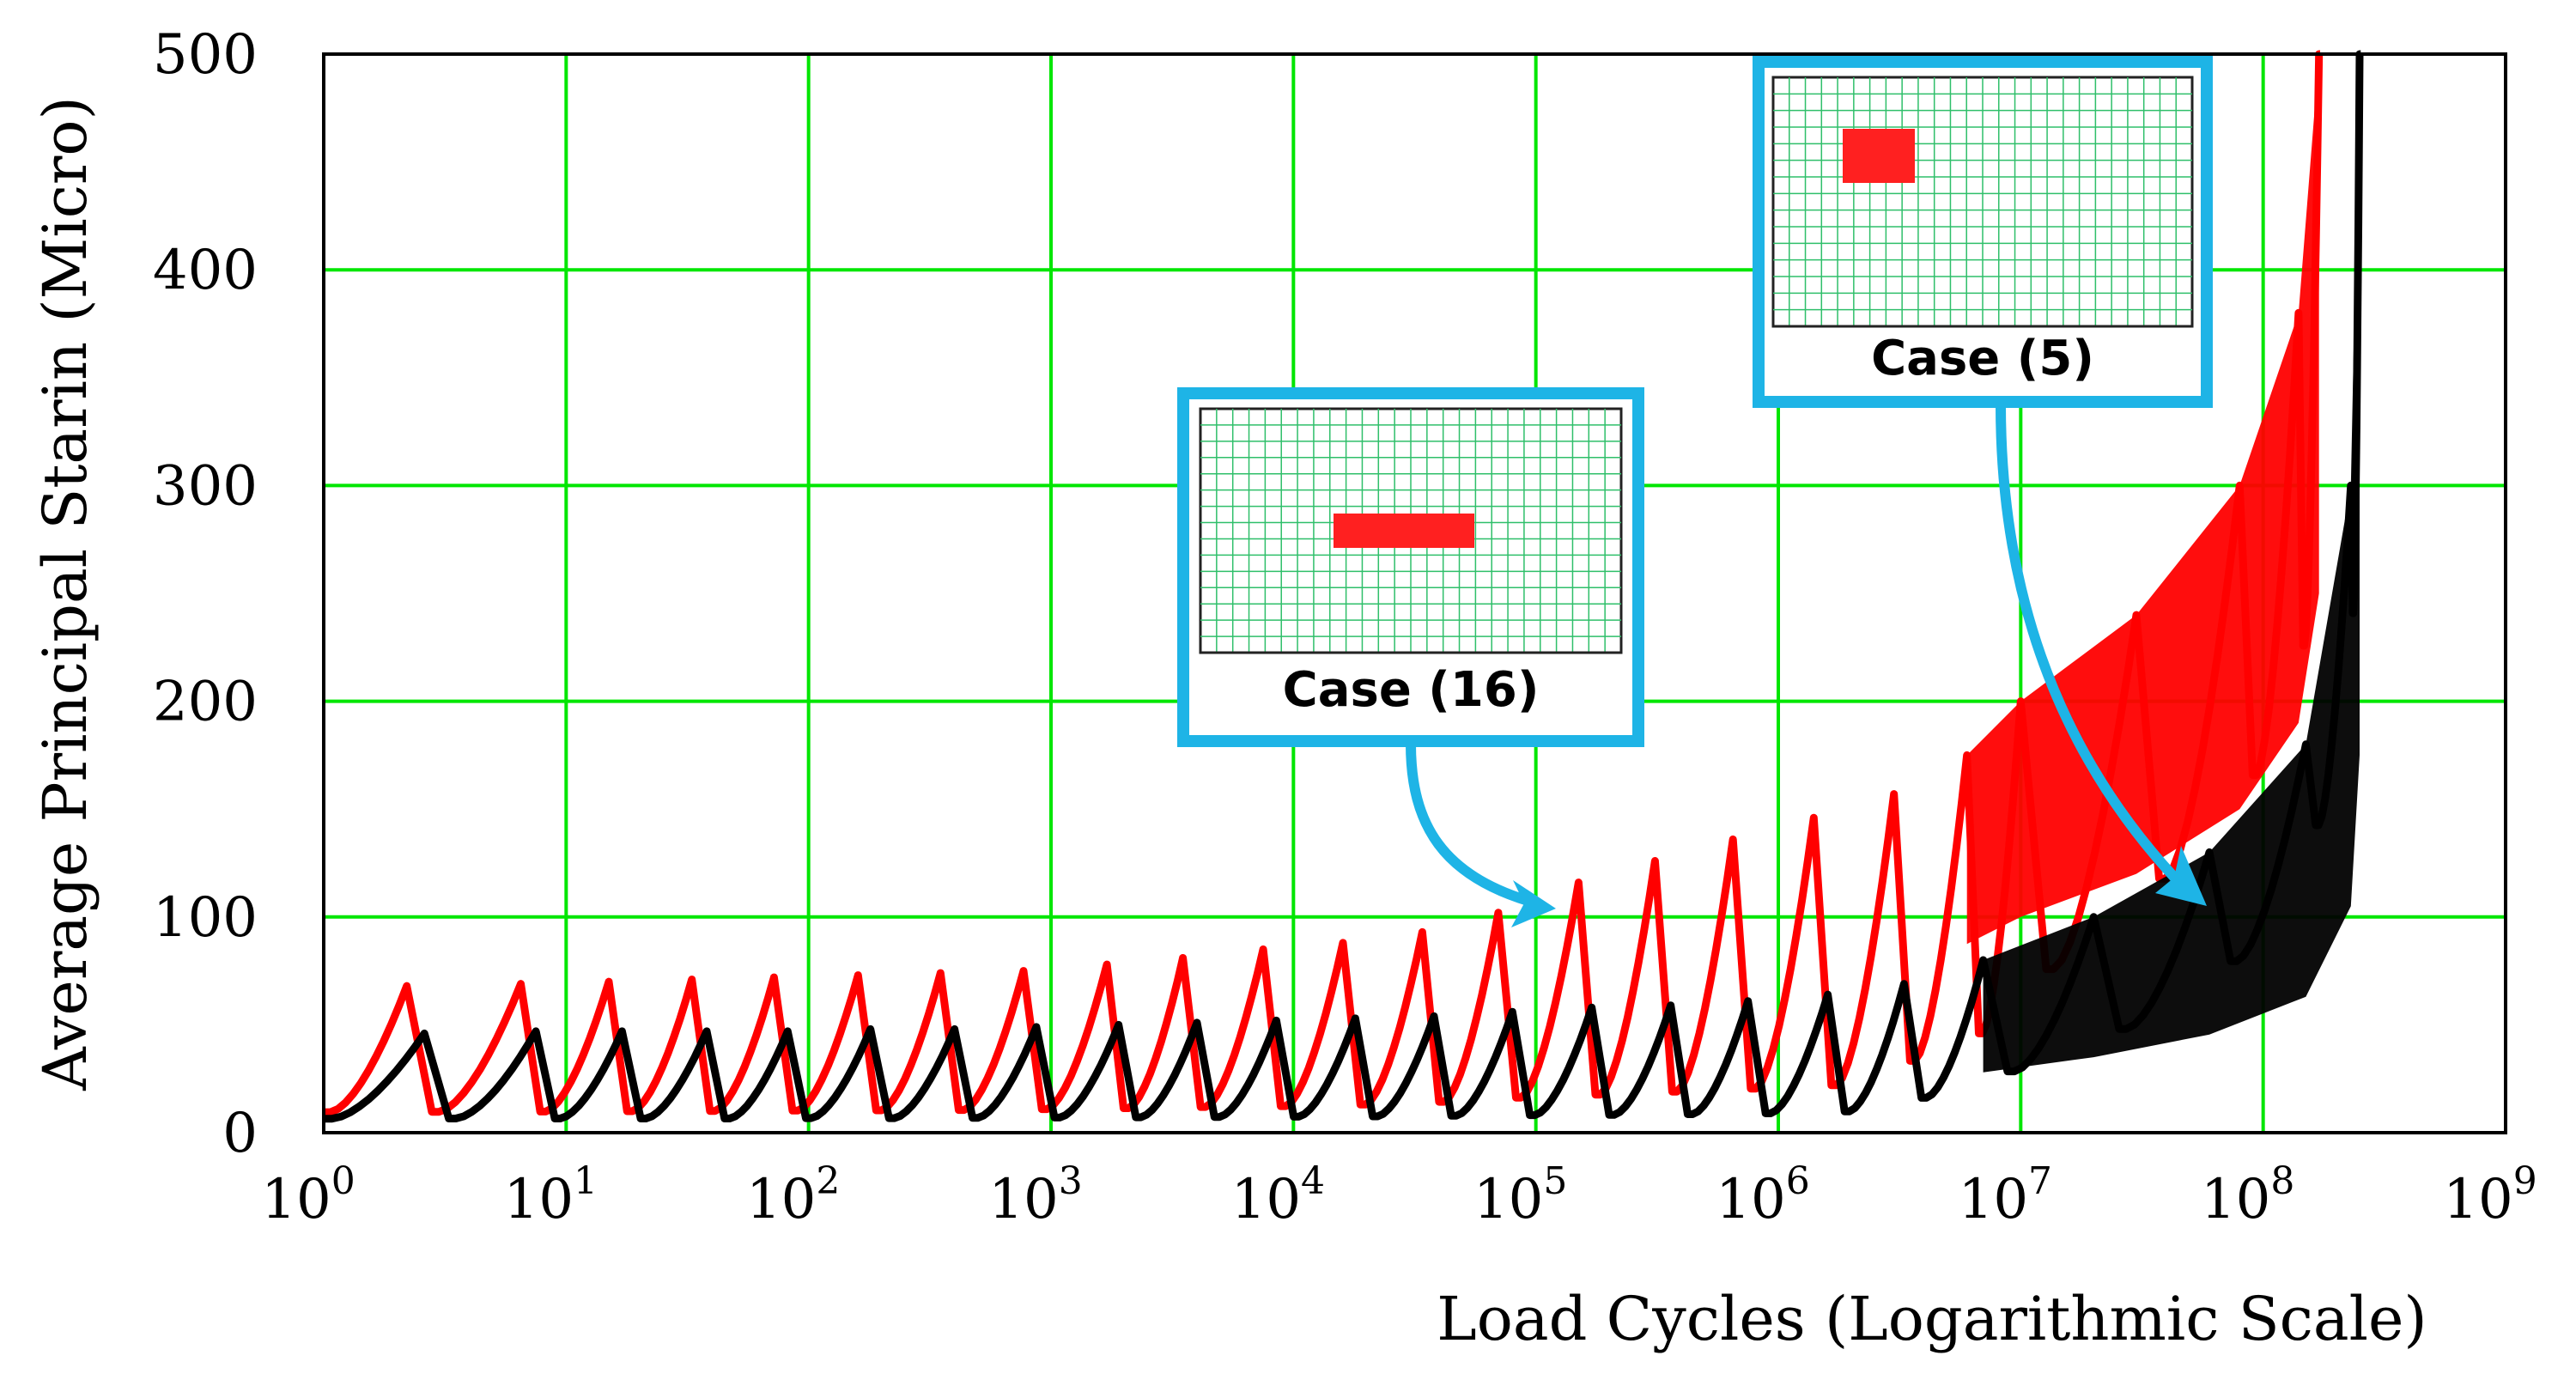 This screenshot has width=2576, height=1380. I want to click on inset-case-5: Case (5), so click(1983, 232).